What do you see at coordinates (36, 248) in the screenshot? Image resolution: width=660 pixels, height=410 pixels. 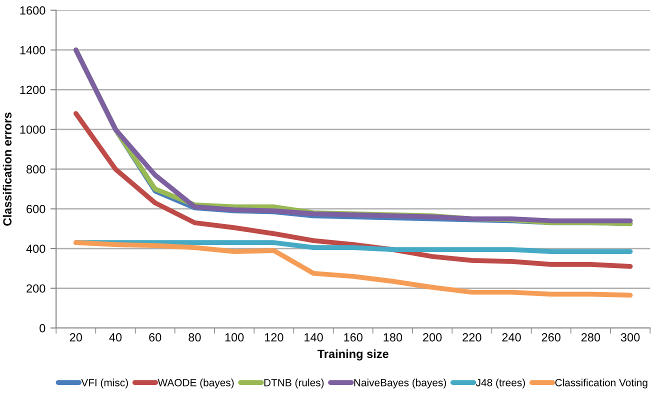 I see `y-tick-label: 400` at bounding box center [36, 248].